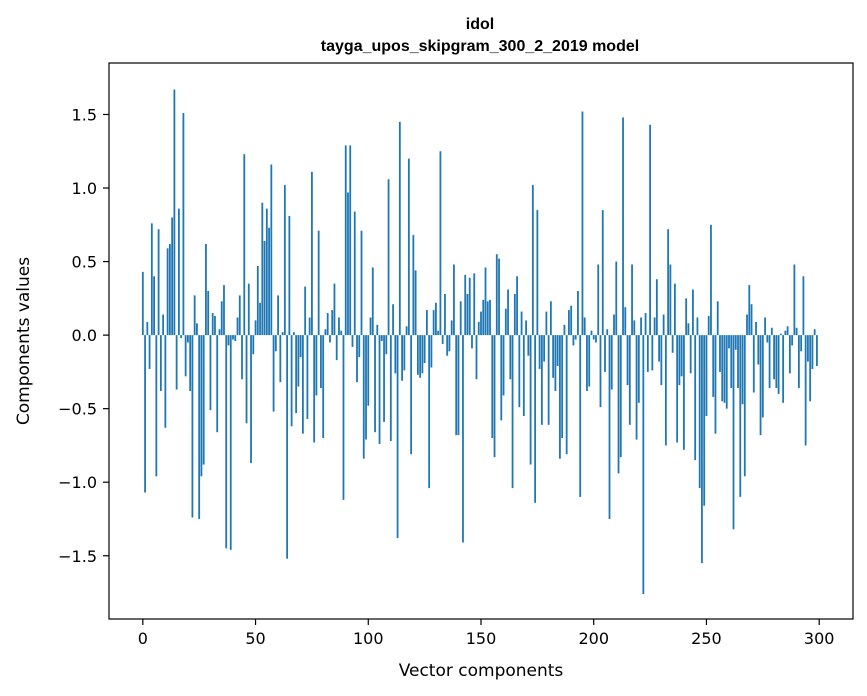  I want to click on y-tick-label: 1.5, so click(84, 114).